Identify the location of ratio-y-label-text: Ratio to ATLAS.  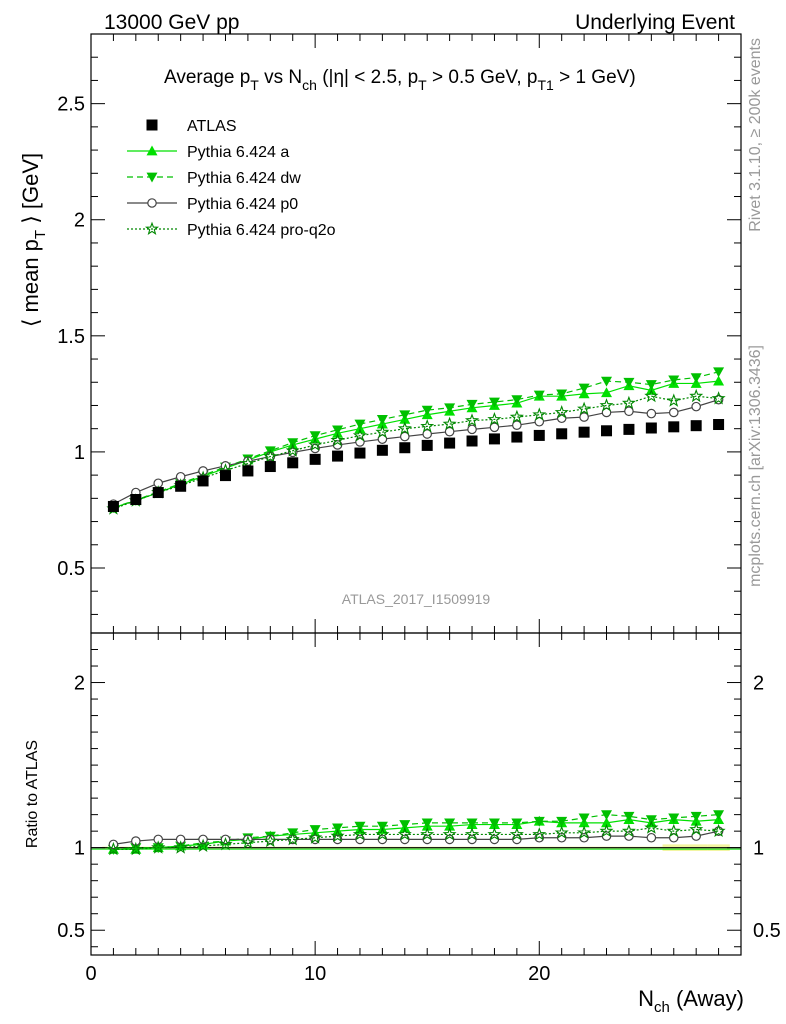
(32, 794).